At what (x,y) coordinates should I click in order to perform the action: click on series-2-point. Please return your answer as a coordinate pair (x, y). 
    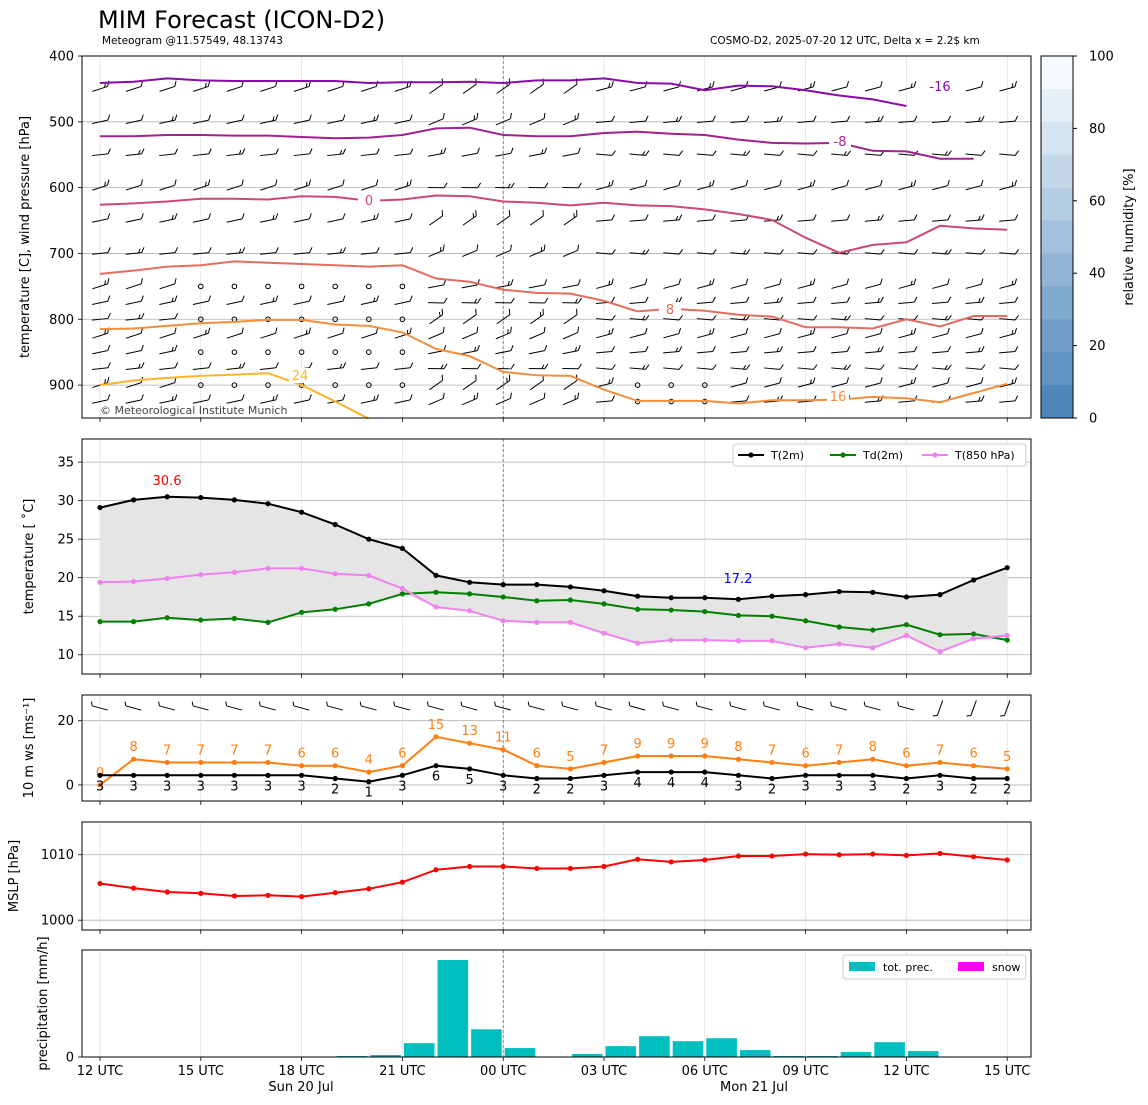
    Looking at the image, I should click on (705, 640).